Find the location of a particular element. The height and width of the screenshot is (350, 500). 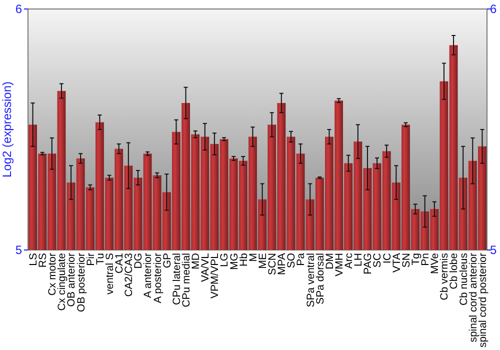

x-tick-label: A posterior is located at coordinates (158, 278).